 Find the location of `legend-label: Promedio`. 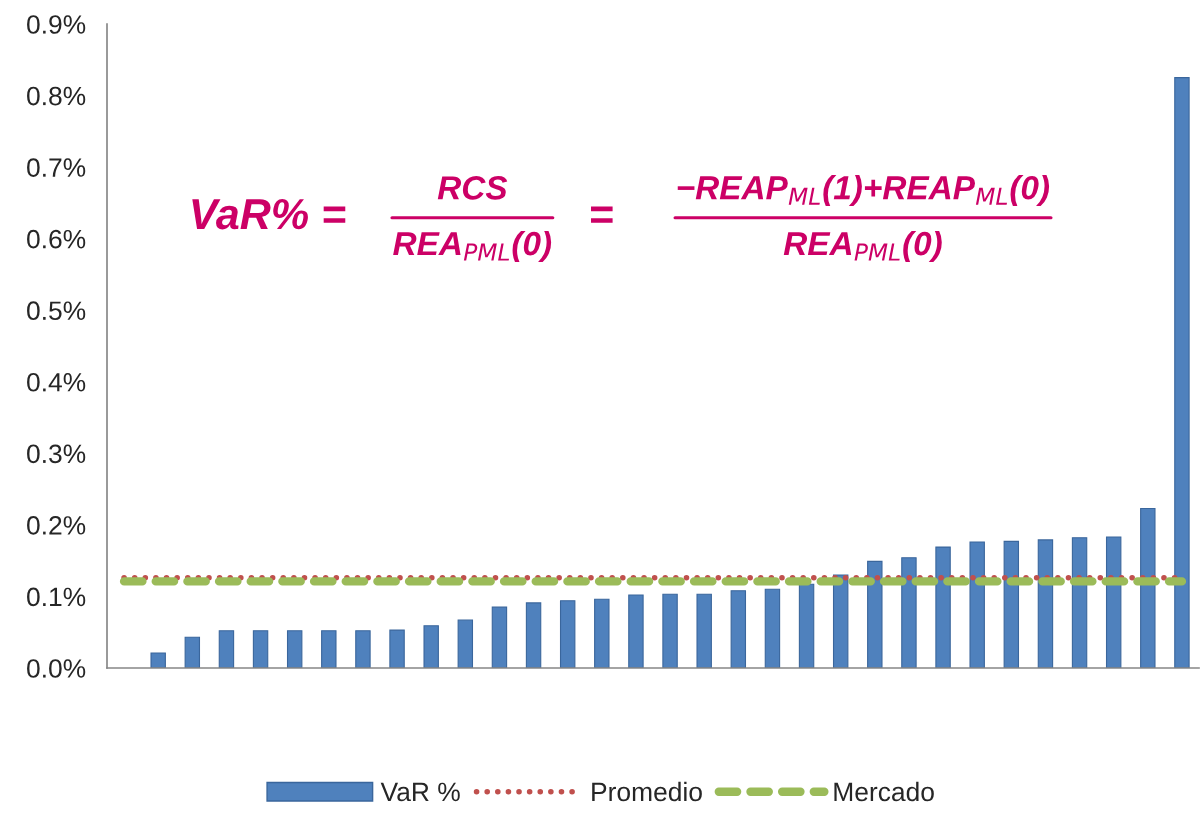

legend-label: Promedio is located at coordinates (647, 791).